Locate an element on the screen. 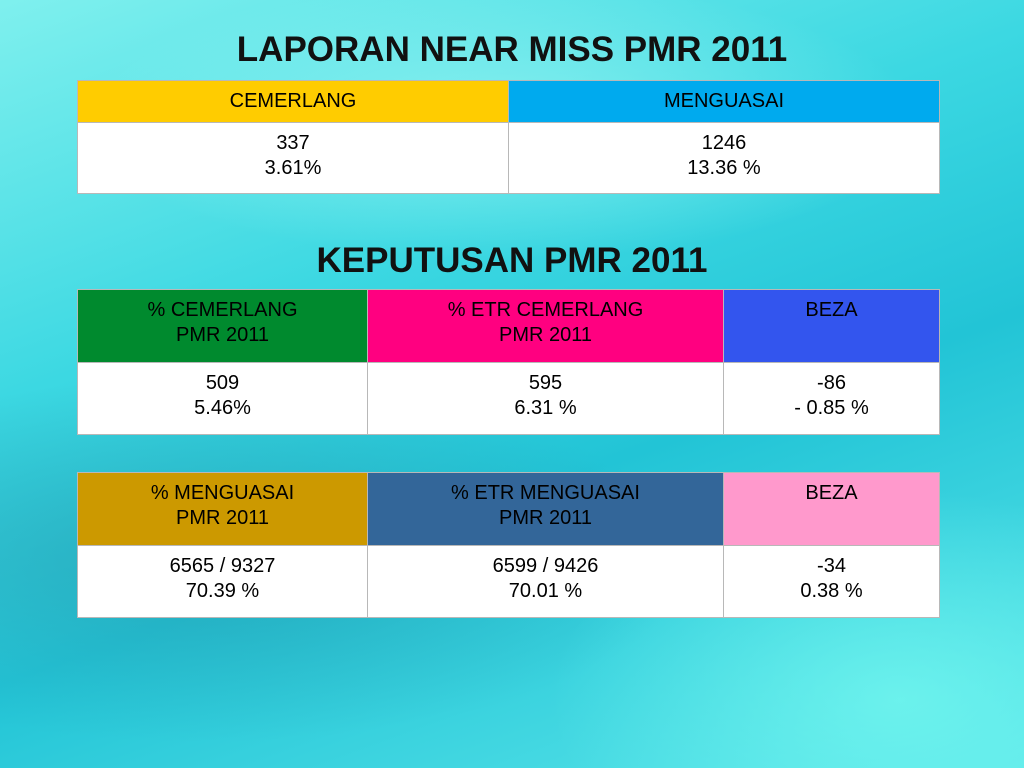 The width and height of the screenshot is (1024, 768). cell-line: 509 is located at coordinates (222, 383).